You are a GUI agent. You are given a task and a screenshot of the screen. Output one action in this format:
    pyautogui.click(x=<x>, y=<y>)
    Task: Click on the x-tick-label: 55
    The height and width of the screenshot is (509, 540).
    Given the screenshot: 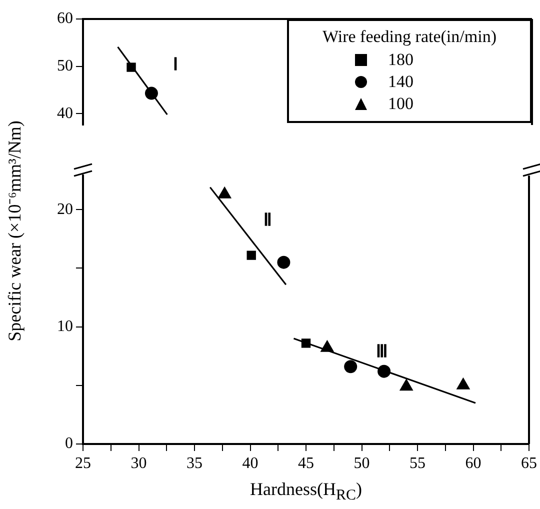 What is the action you would take?
    pyautogui.click(x=418, y=463)
    